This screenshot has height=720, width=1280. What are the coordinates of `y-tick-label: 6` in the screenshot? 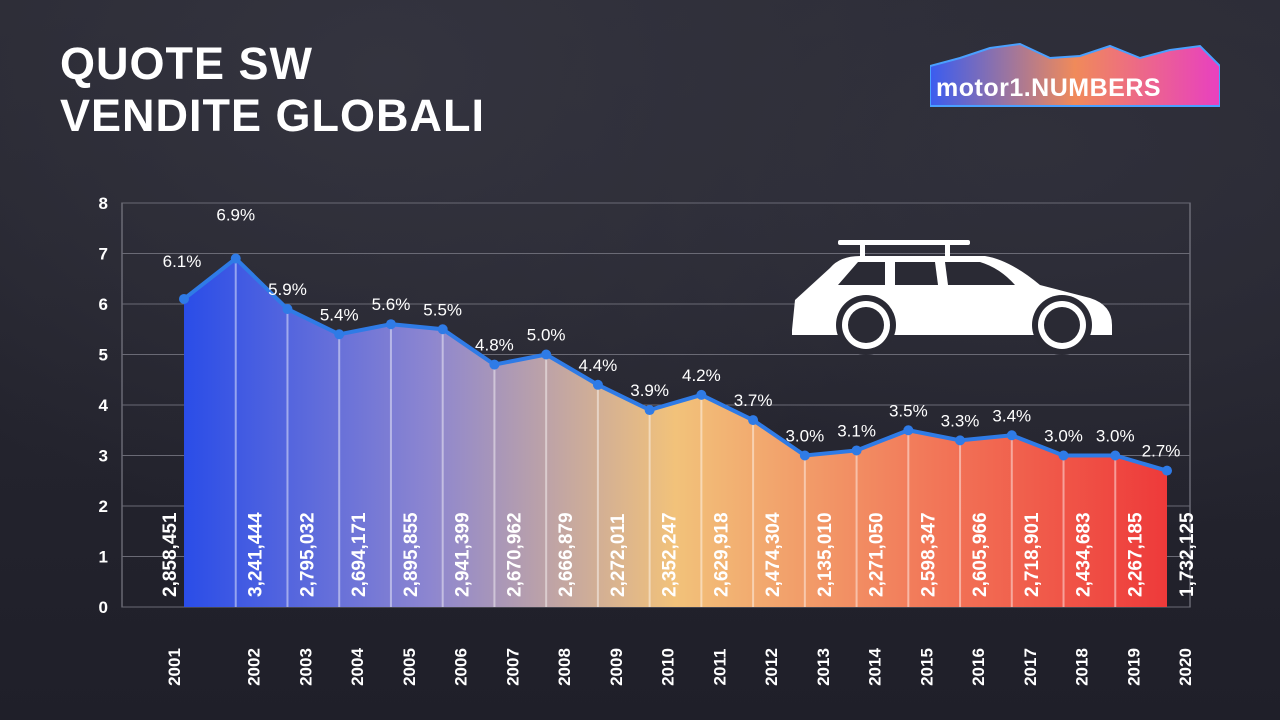 It's located at (103, 304).